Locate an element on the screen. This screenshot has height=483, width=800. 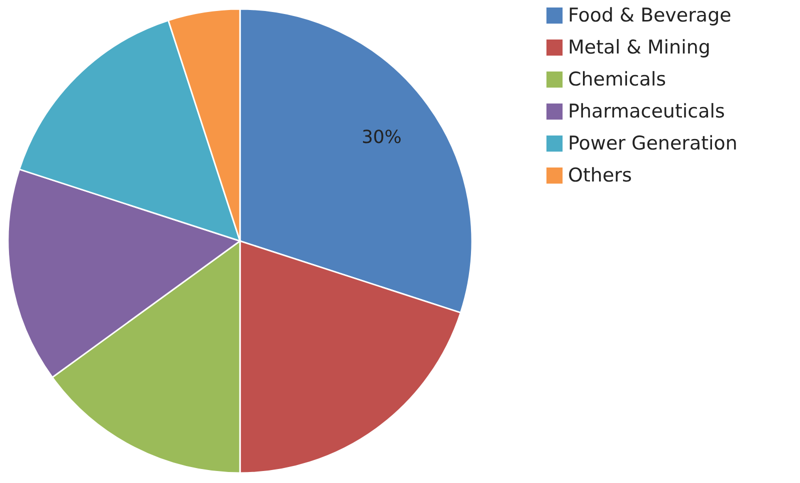
legend-label: Food & Beverage is located at coordinates (650, 15).